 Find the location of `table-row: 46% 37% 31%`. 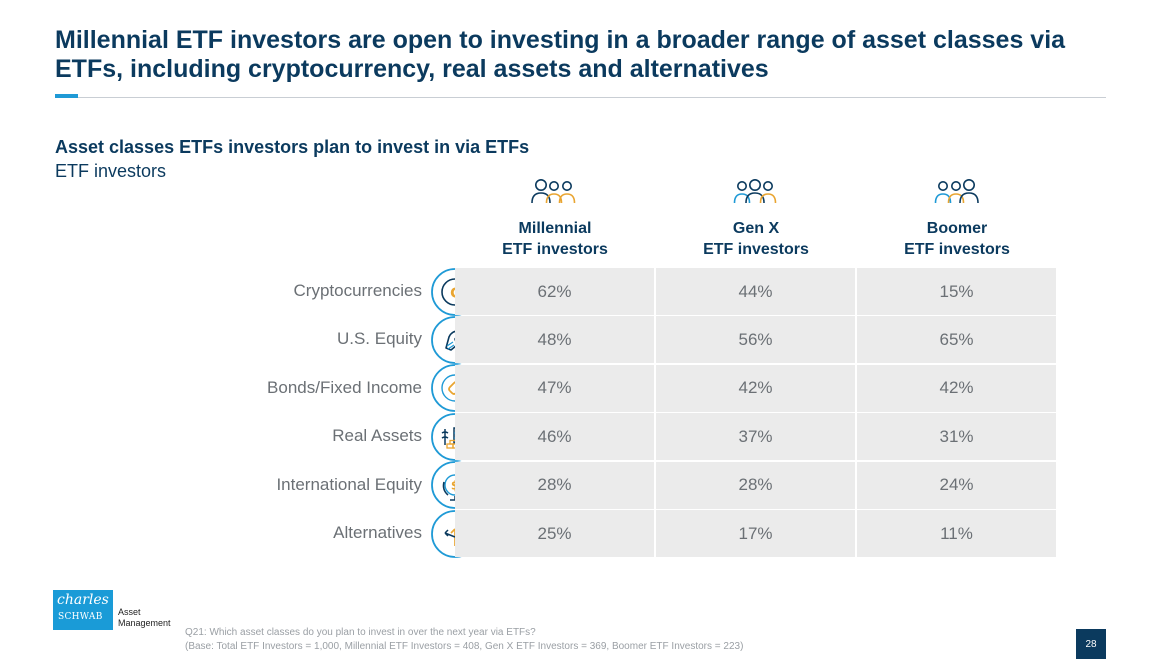

table-row: 46% 37% 31% is located at coordinates (755, 437).